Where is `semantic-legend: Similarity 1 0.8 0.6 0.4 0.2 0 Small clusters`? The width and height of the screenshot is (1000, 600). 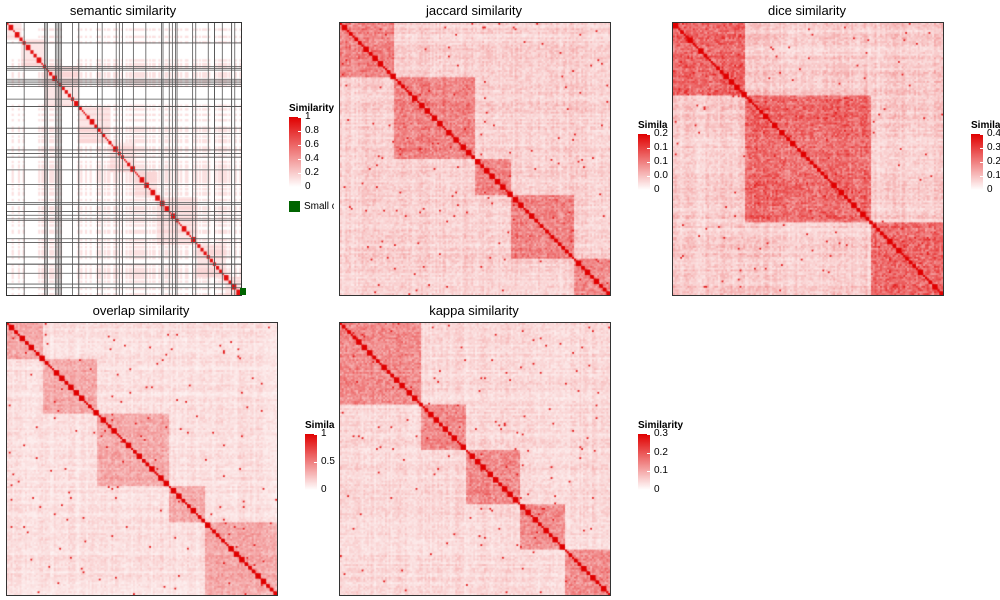 semantic-legend: Similarity 1 0.8 0.6 0.4 0.2 0 Small clusters is located at coordinates (311, 159).